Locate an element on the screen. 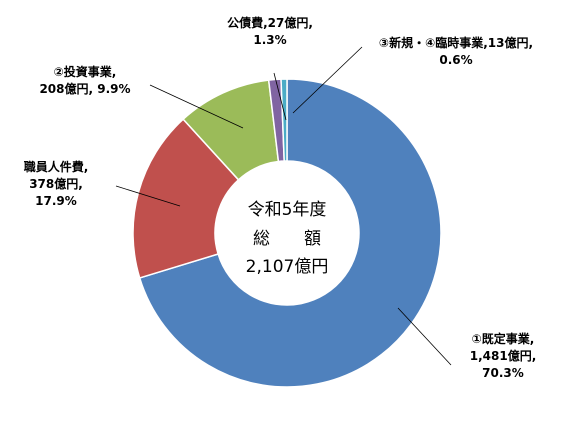 Image resolution: width=573 pixels, height=426 pixels. slice-label-2: 職員人件費, 378億円, 17.9% is located at coordinates (56, 183).